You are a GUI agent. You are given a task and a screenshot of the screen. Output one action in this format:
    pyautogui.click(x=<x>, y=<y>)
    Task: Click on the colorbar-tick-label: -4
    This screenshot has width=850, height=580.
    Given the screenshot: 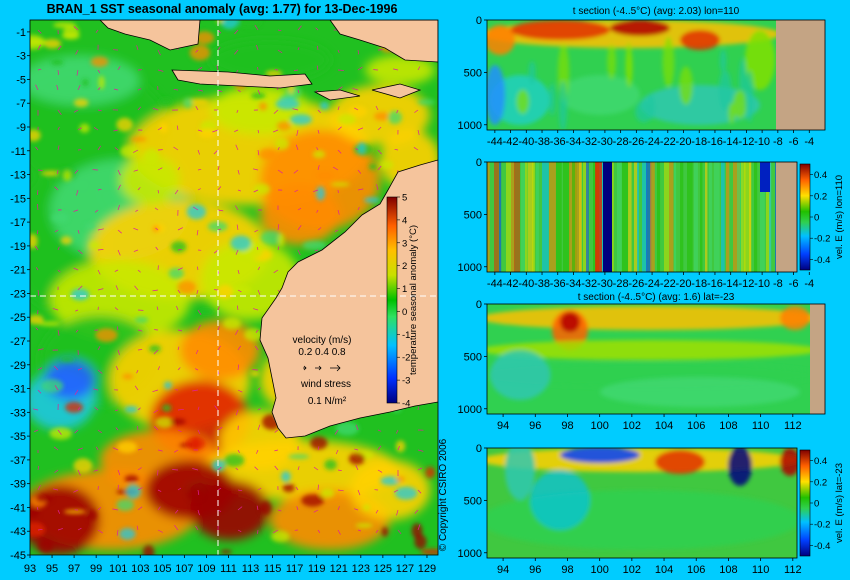 What is the action you would take?
    pyautogui.click(x=406, y=404)
    